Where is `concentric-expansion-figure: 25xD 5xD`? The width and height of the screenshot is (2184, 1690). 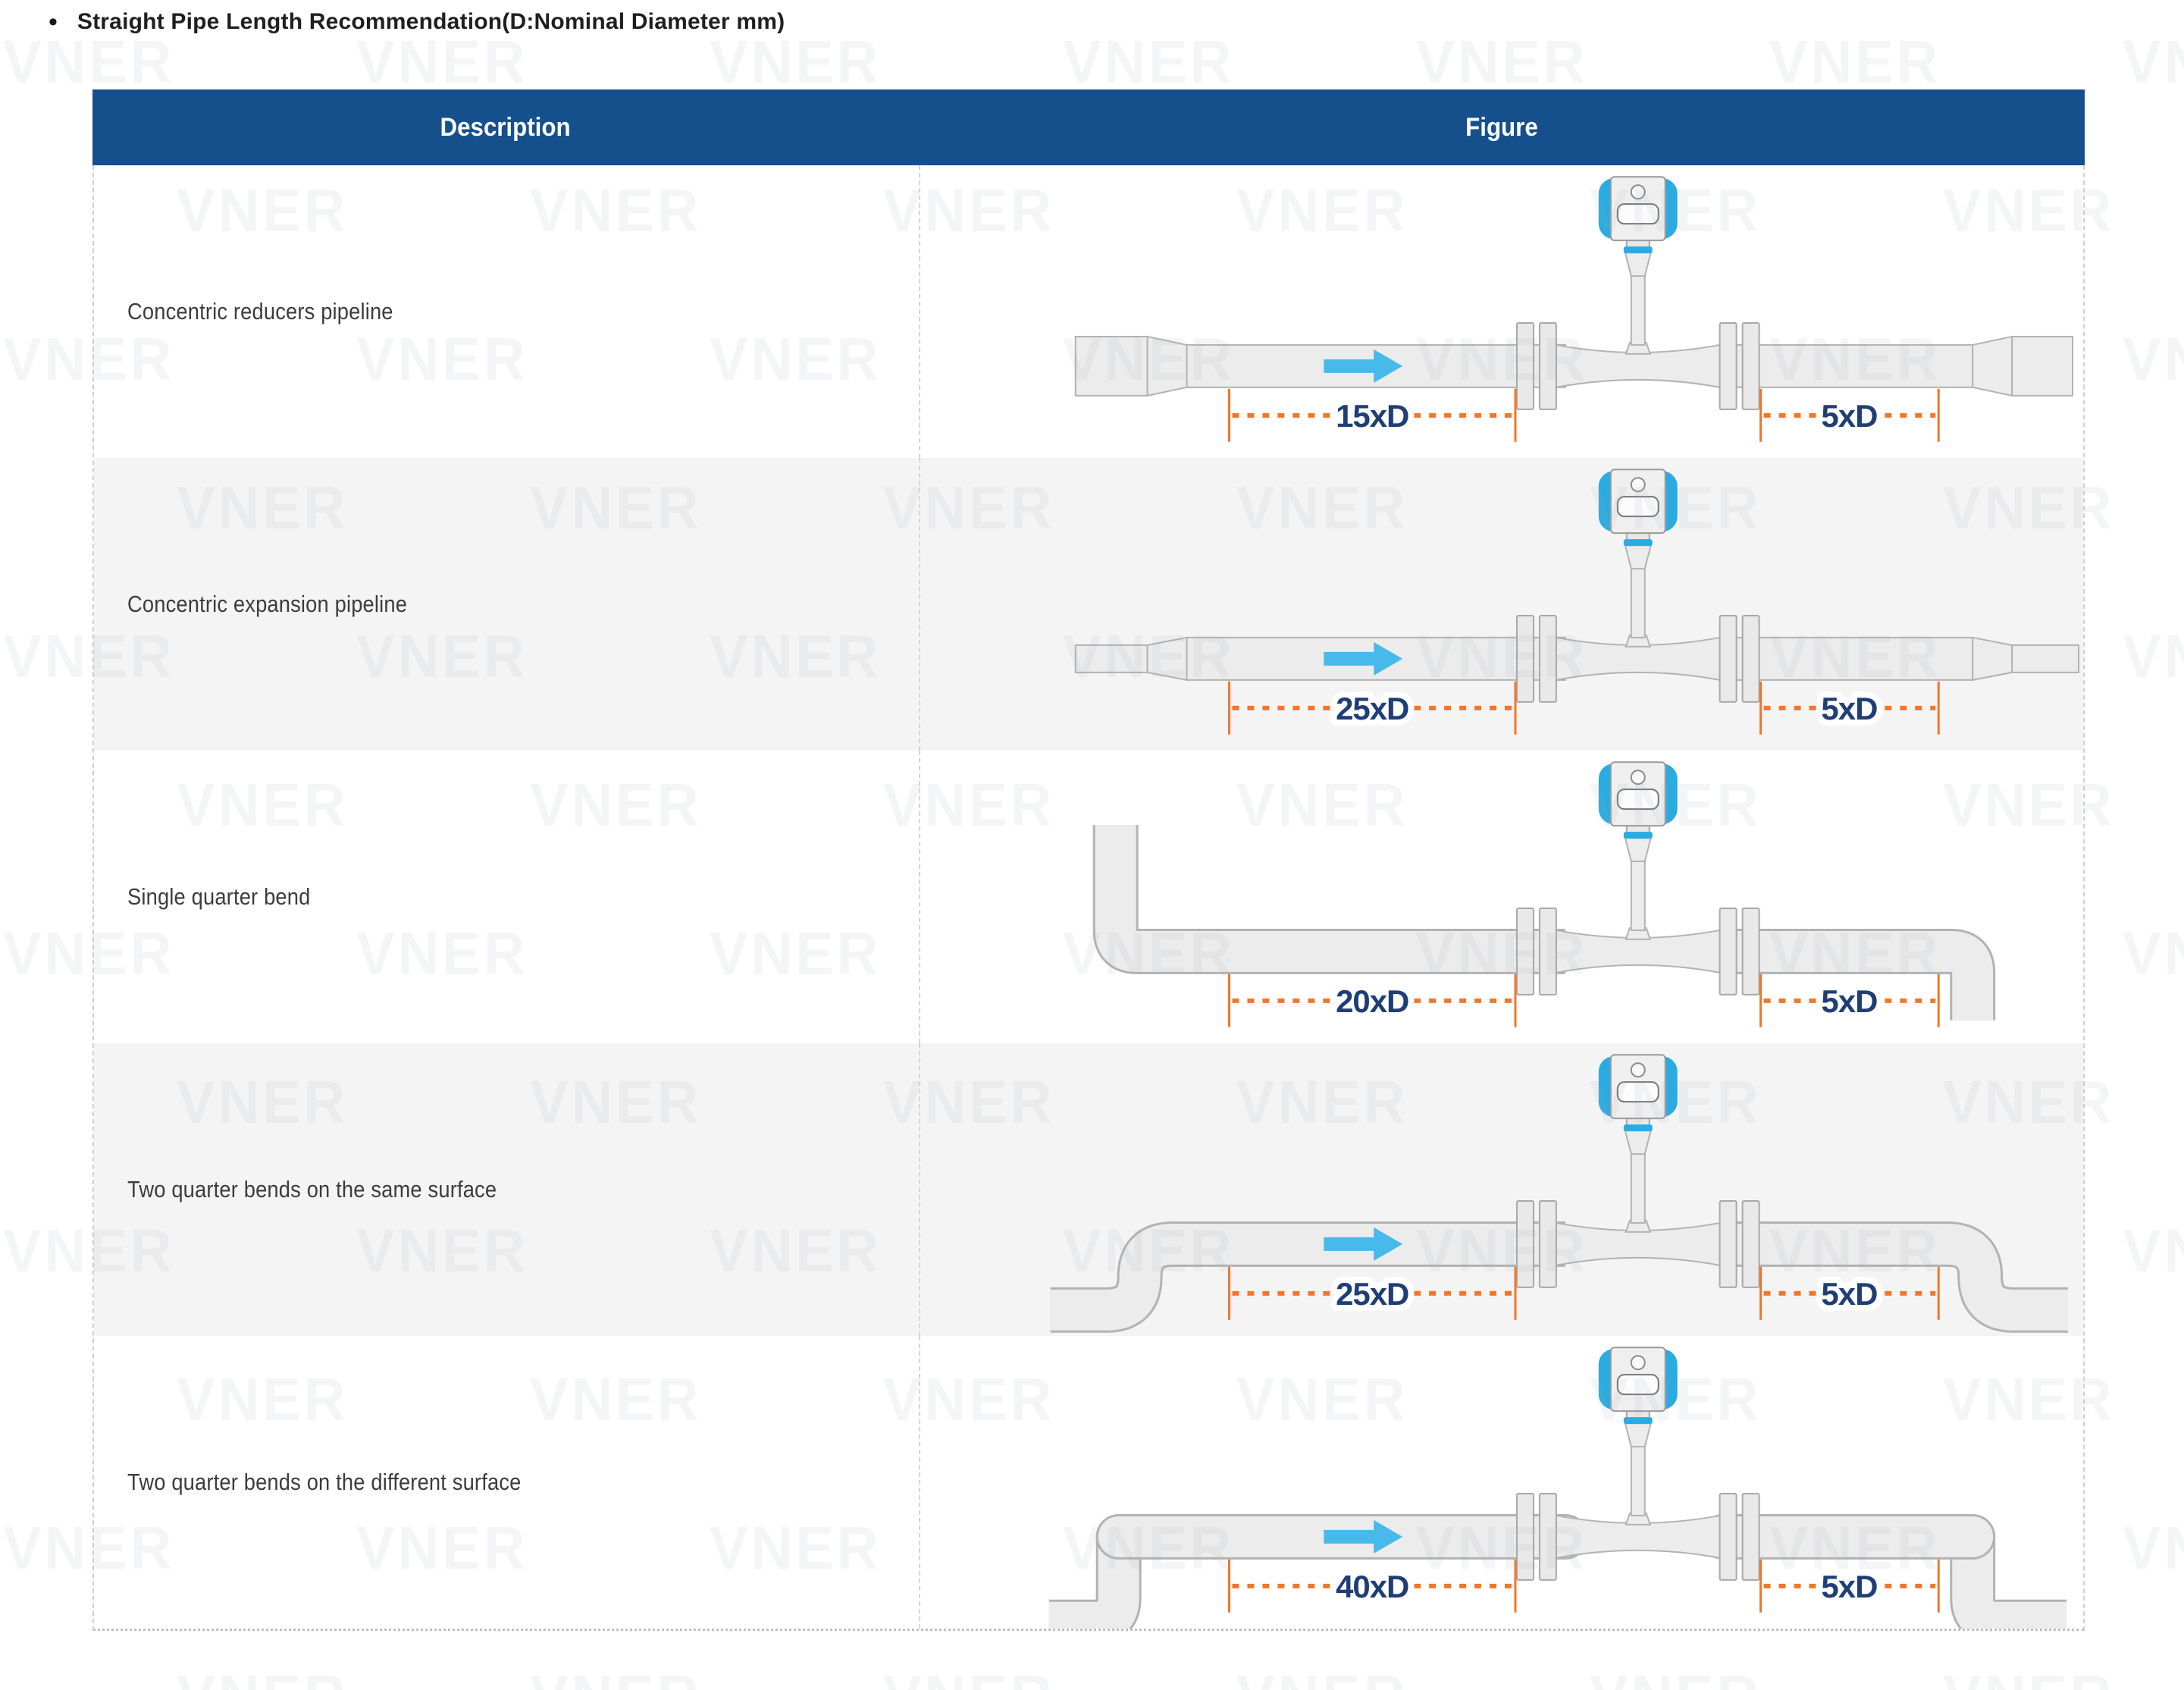 concentric-expansion-figure: 25xD 5xD is located at coordinates (1577, 602).